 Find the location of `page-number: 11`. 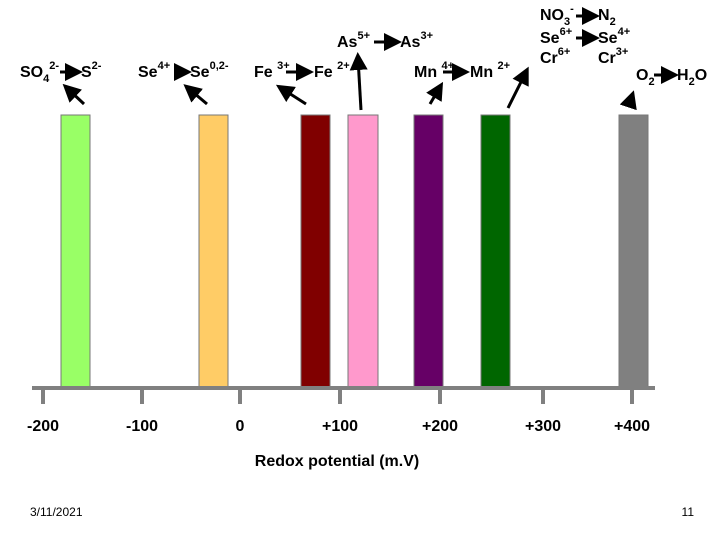

page-number: 11 is located at coordinates (688, 512).